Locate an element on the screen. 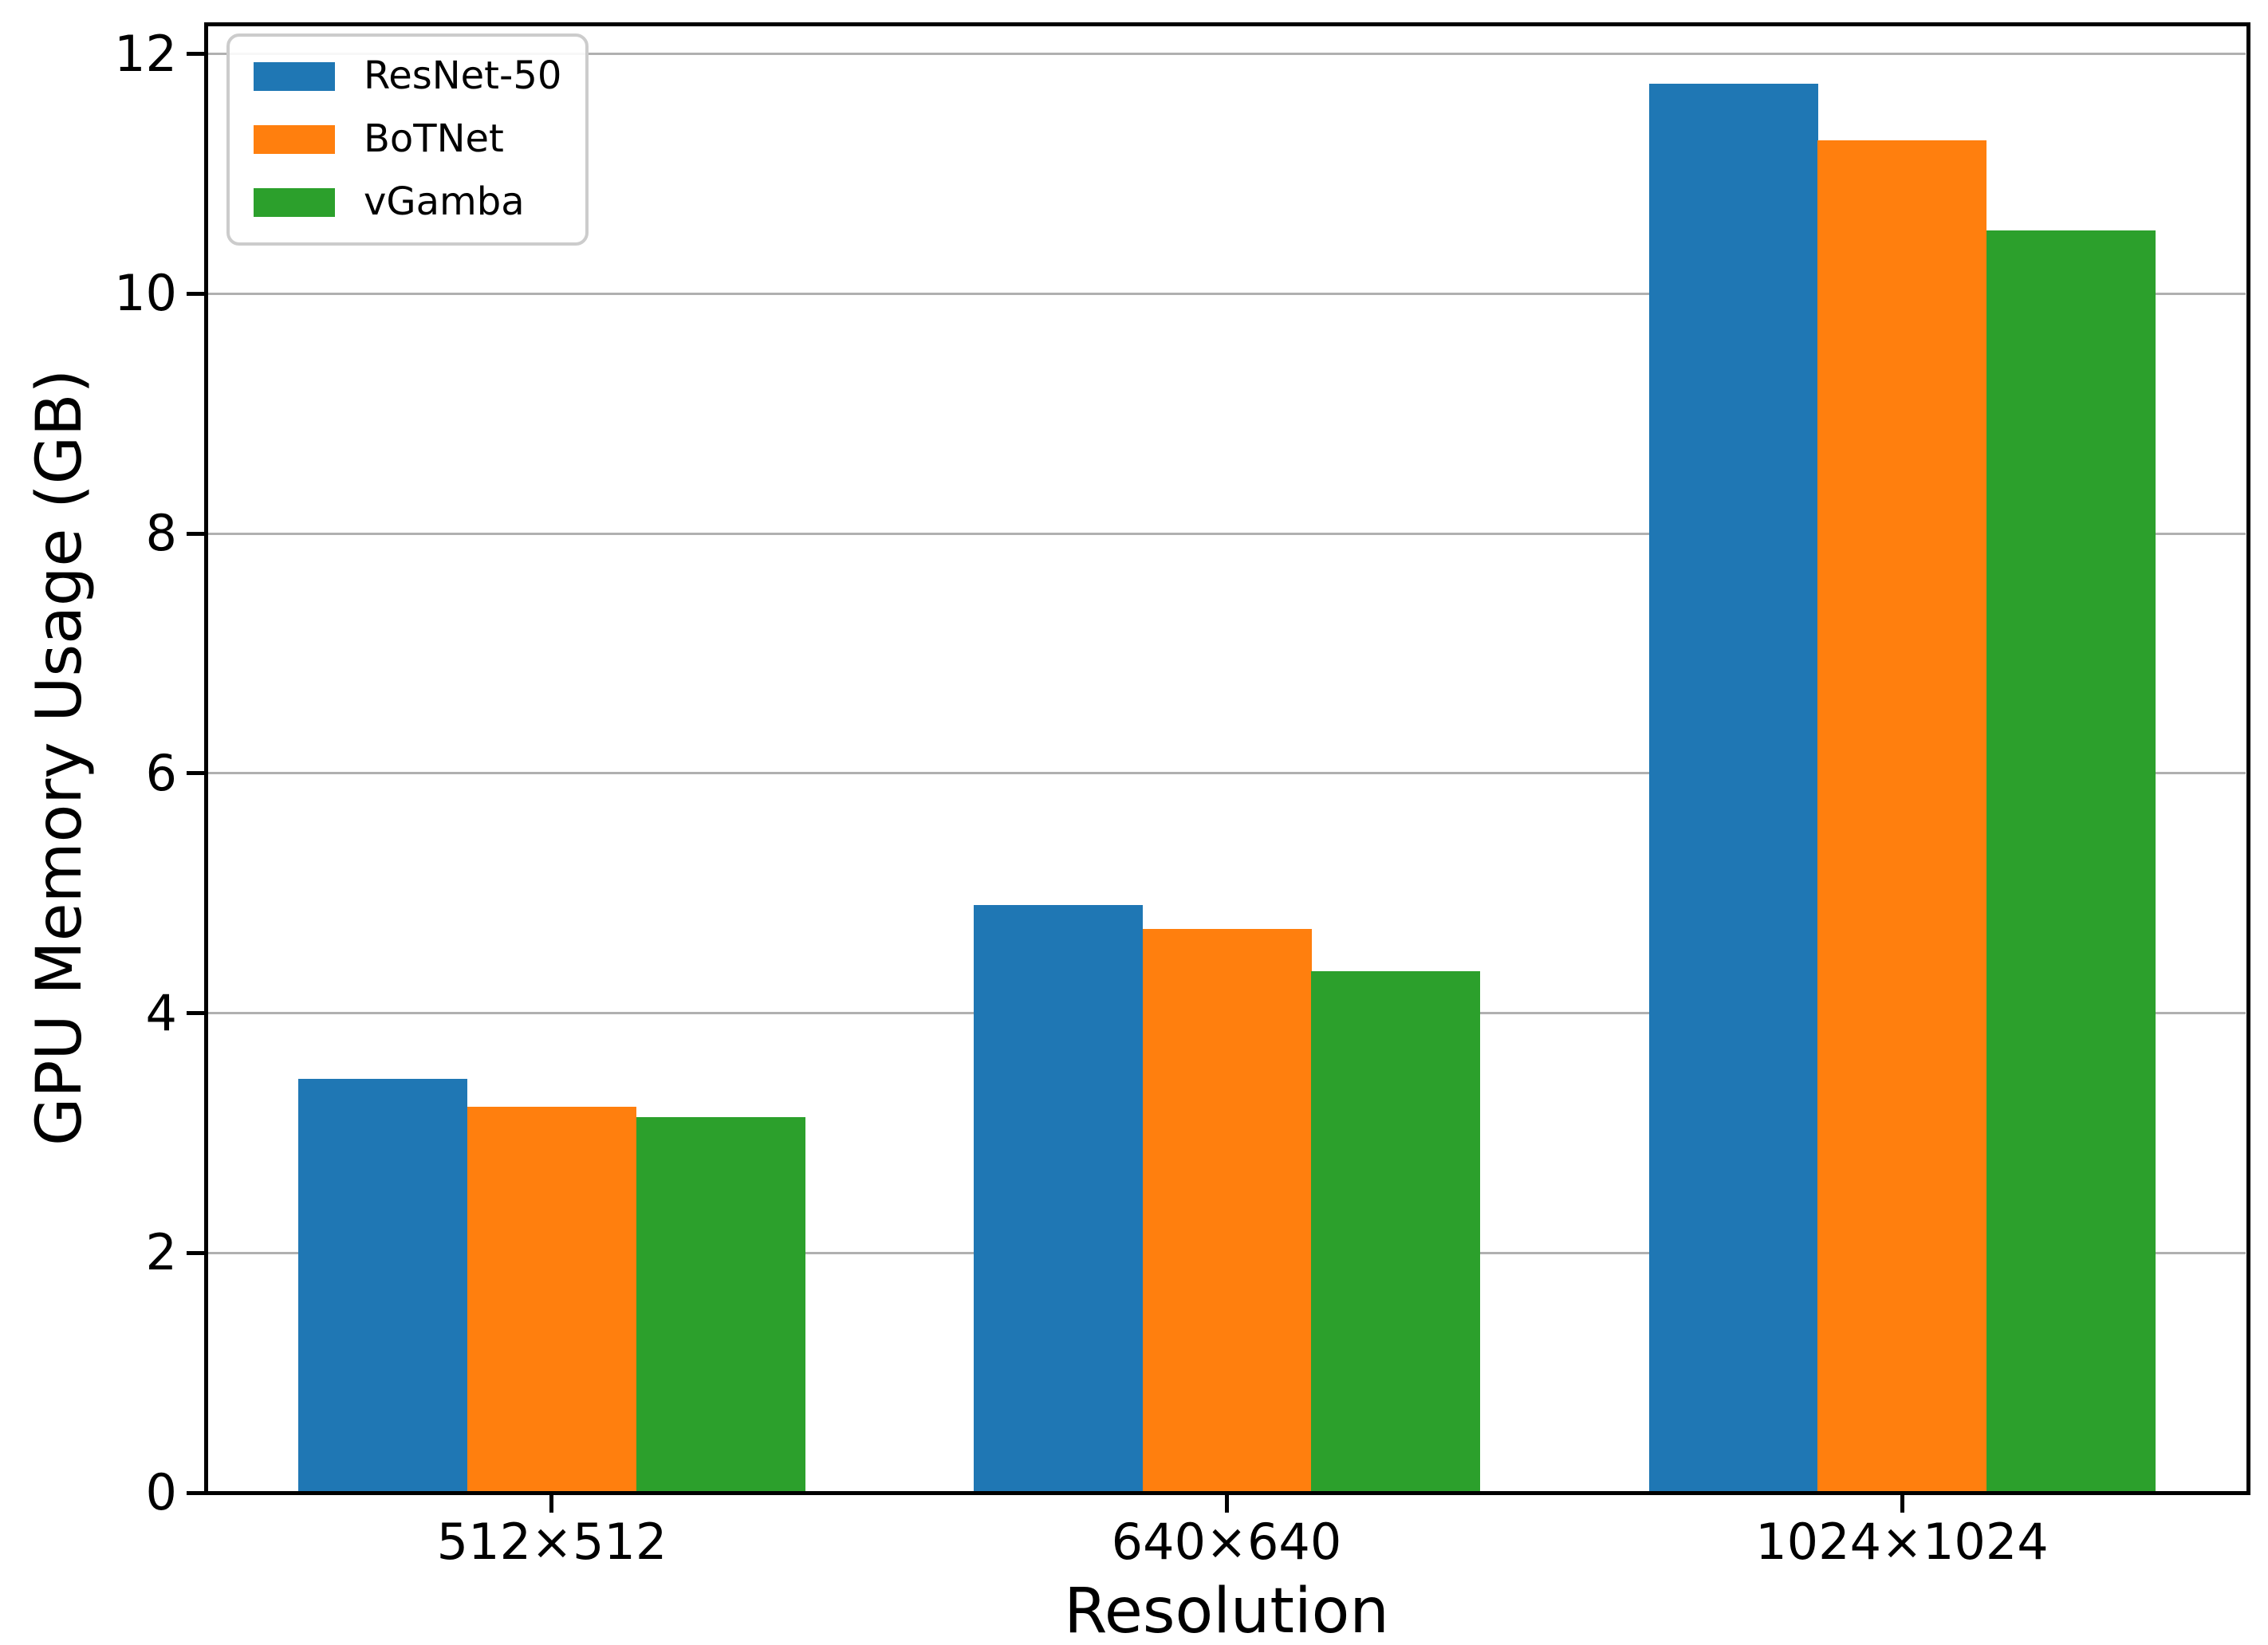  y-tick-label-8: 8 is located at coordinates (161, 533).